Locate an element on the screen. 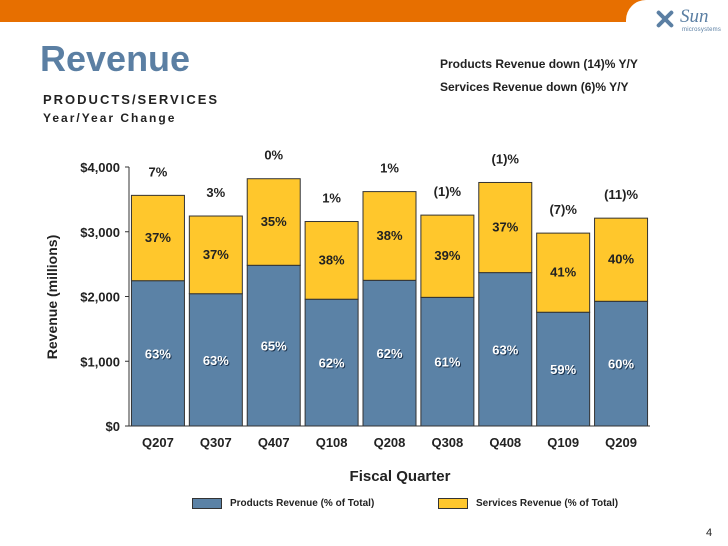  x-tick-label: Q308 is located at coordinates (447, 442).